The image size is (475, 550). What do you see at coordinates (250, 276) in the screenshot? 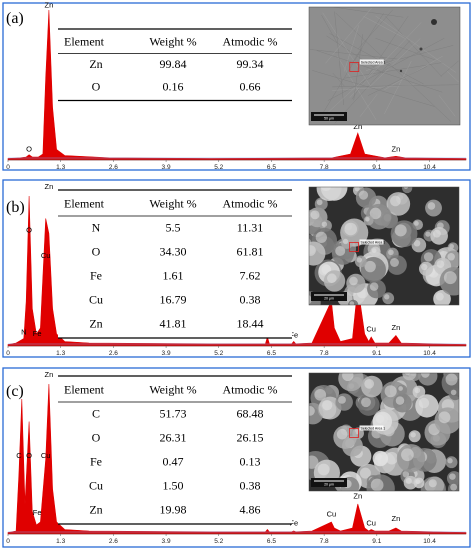
I see `table-cell: 7.62` at bounding box center [250, 276].